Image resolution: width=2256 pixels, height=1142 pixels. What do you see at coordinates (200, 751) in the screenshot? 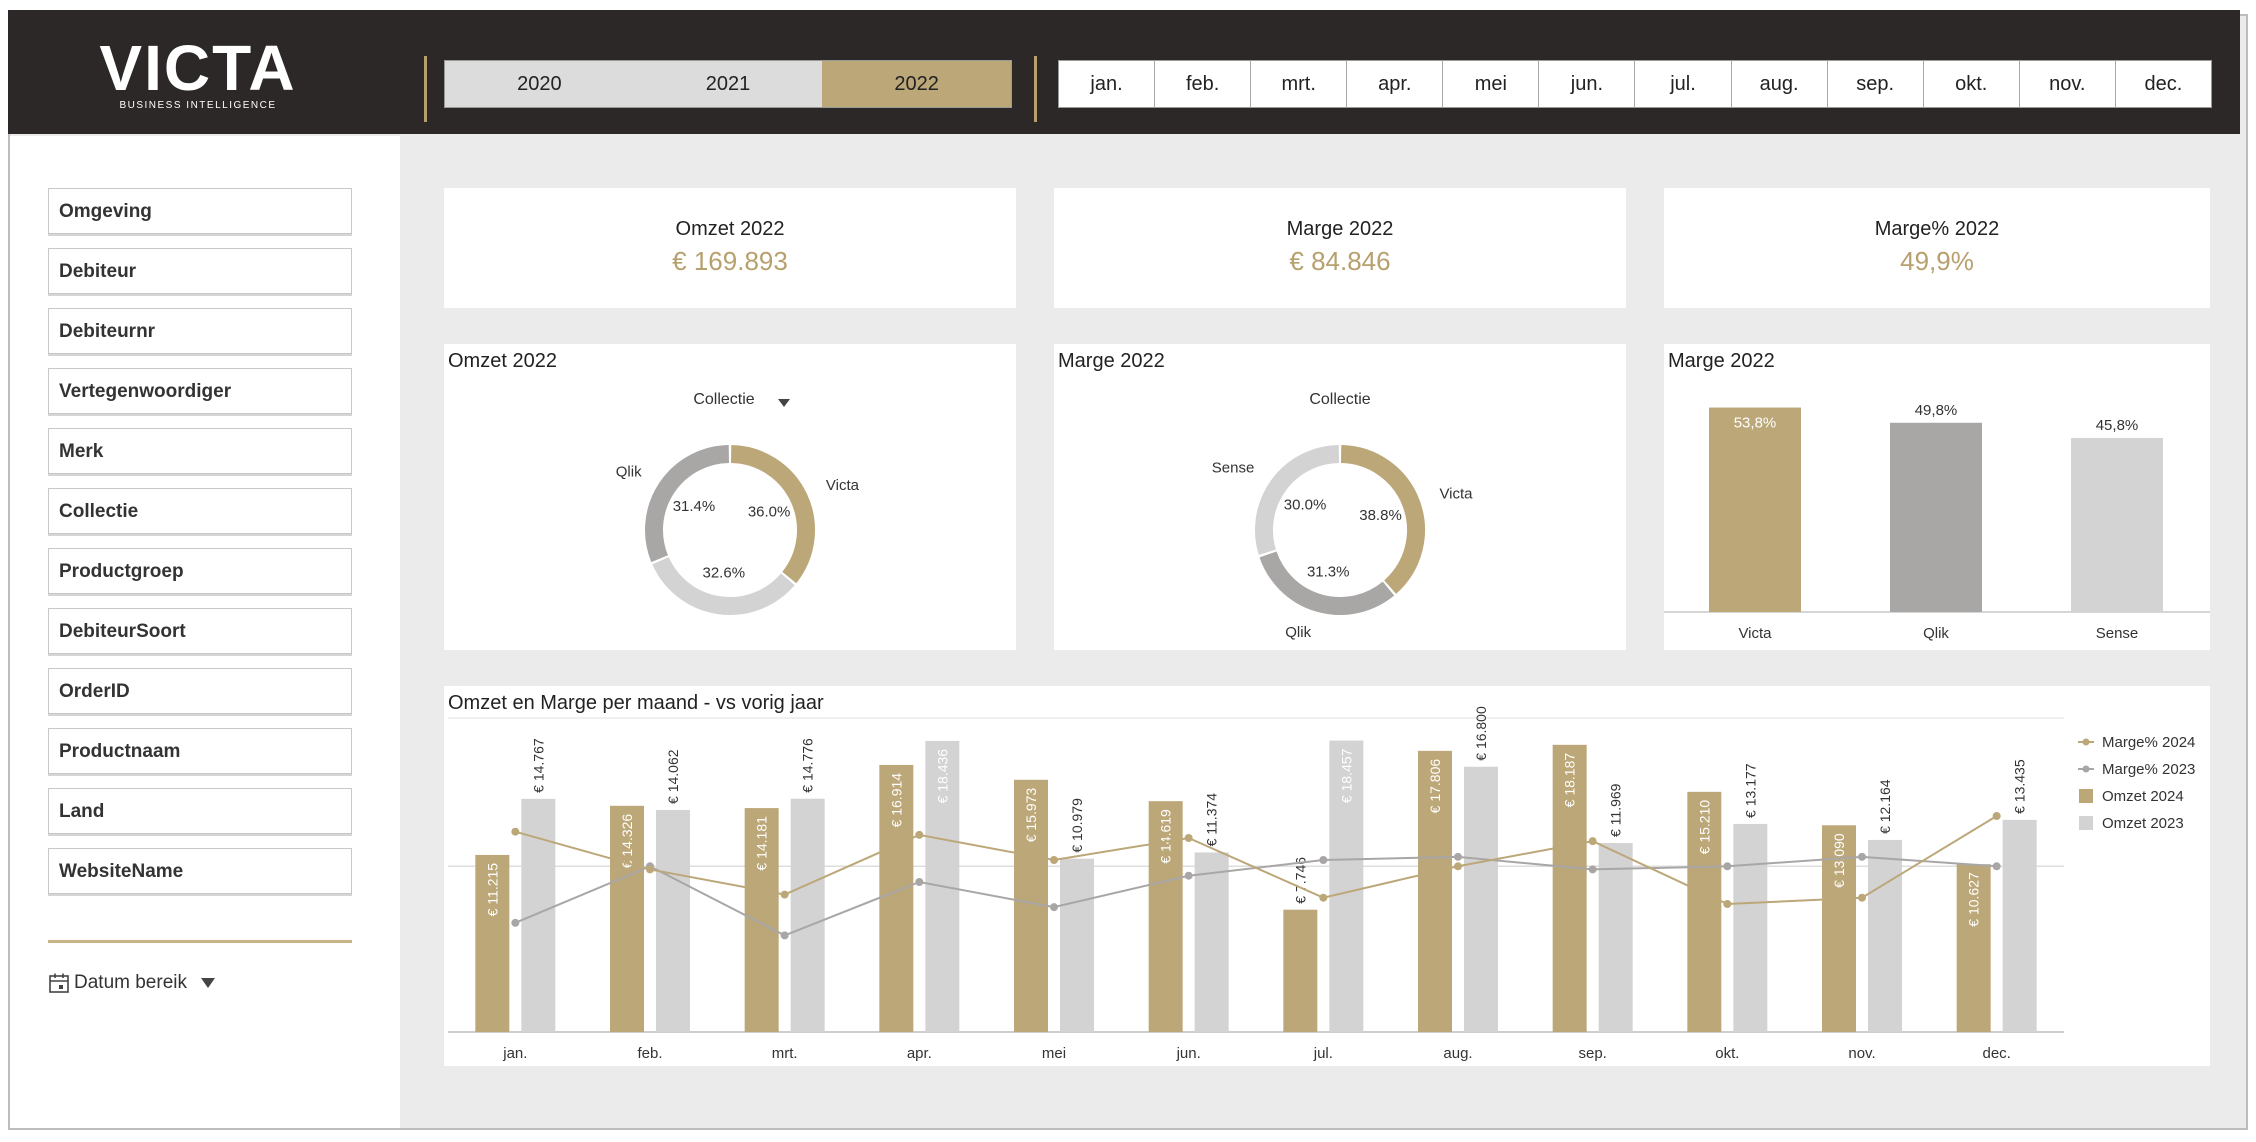
I see `filter-productnaam: Productnaam` at bounding box center [200, 751].